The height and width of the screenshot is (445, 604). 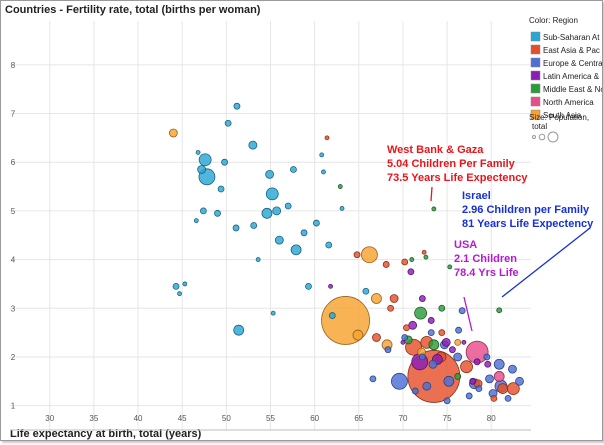 What do you see at coordinates (573, 89) in the screenshot?
I see `legend-label: Middle East & Nc` at bounding box center [573, 89].